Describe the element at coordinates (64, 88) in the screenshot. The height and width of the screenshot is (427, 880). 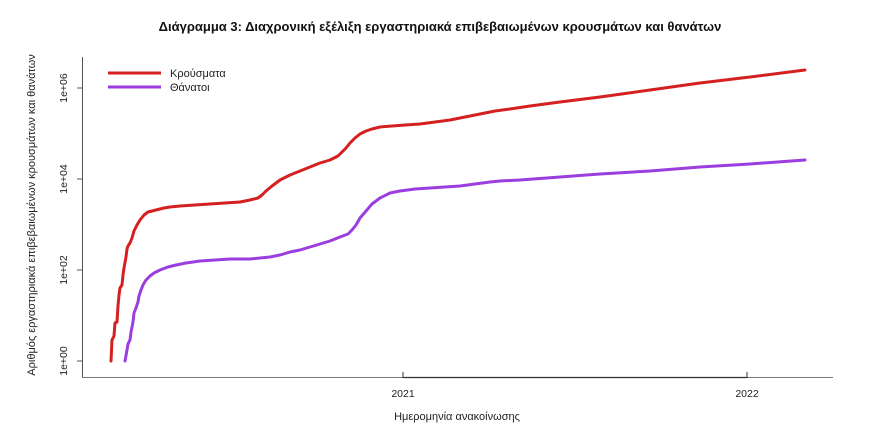
I see `y-tick-label: 1e+06` at that location.